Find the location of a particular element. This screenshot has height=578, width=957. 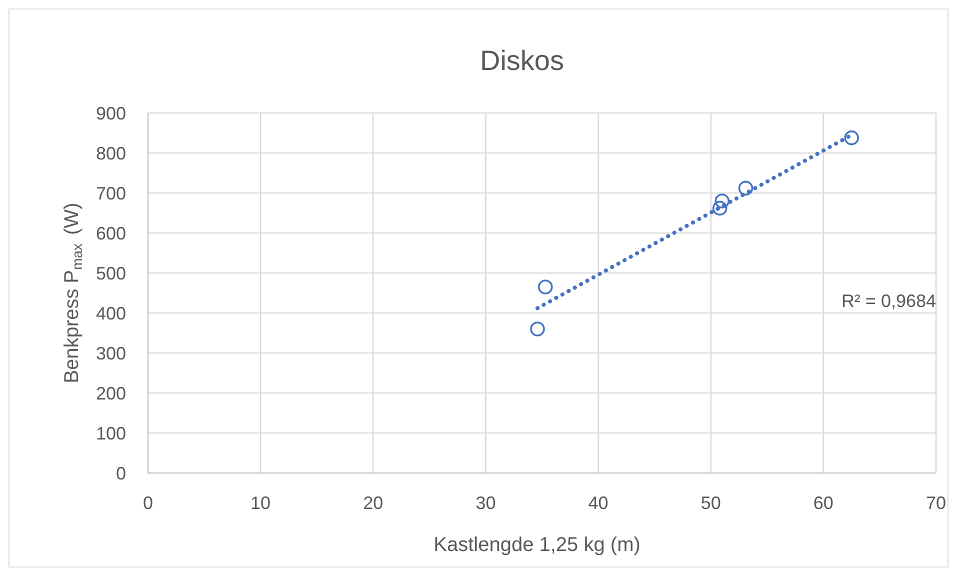

y-tick-label: 500 is located at coordinates (111, 273).